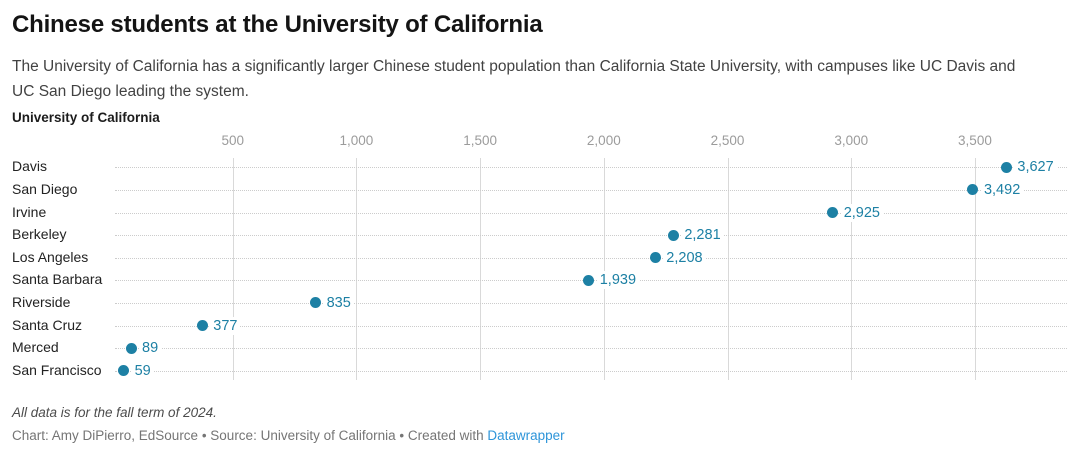 This screenshot has width=1080, height=457. I want to click on chart-group-label: University of California, so click(86, 117).